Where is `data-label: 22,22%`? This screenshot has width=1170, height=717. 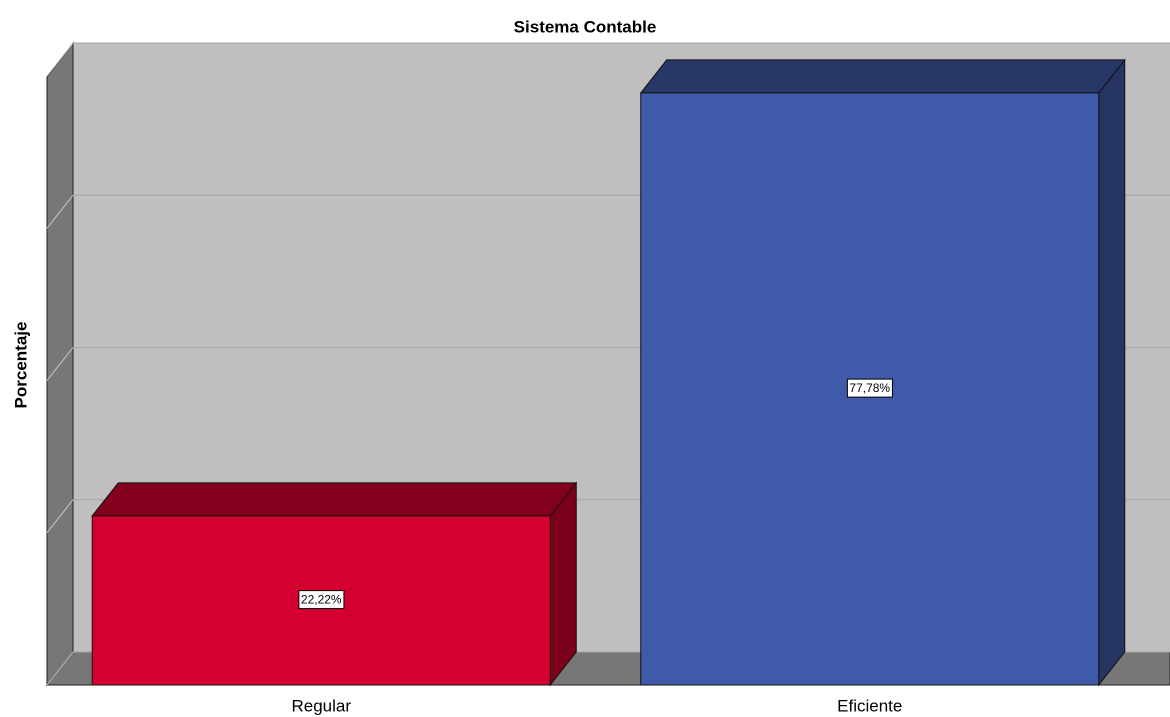
data-label: 22,22% is located at coordinates (321, 600).